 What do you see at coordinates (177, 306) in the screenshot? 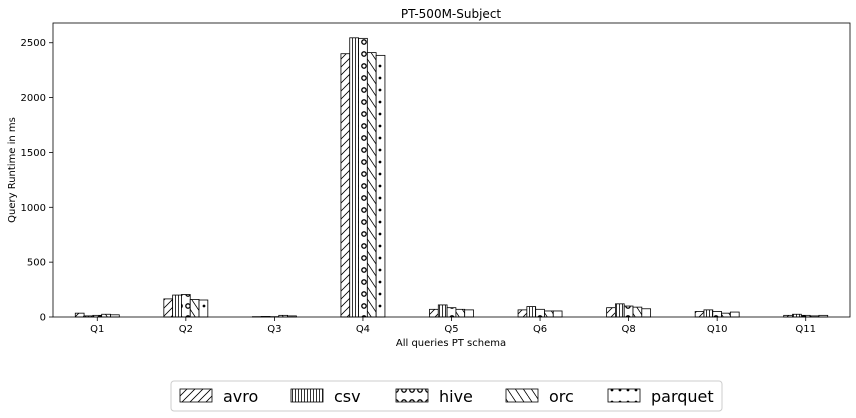
I see `bar-csv-q2` at bounding box center [177, 306].